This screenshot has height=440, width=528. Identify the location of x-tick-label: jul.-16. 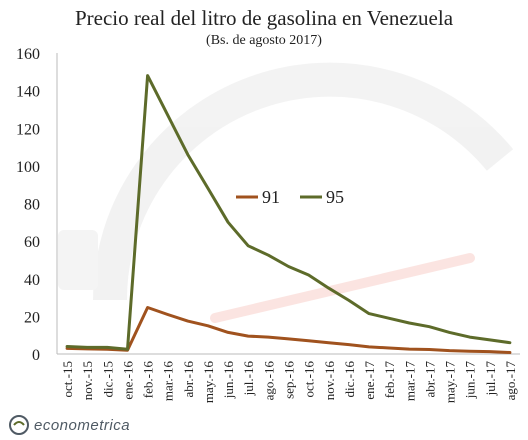
(248, 379).